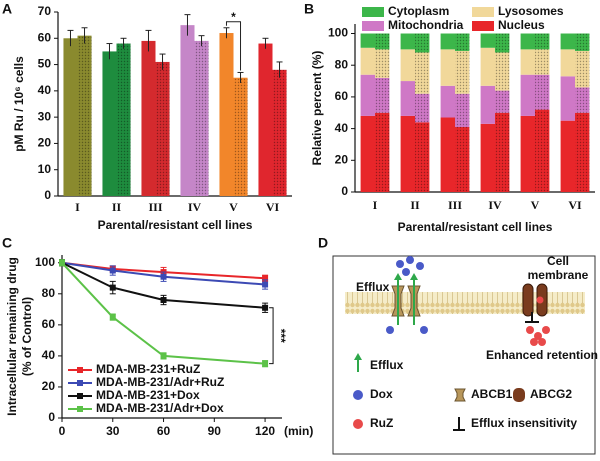  What do you see at coordinates (215, 431) in the screenshot?
I see `x-tick-label: 90` at bounding box center [215, 431].